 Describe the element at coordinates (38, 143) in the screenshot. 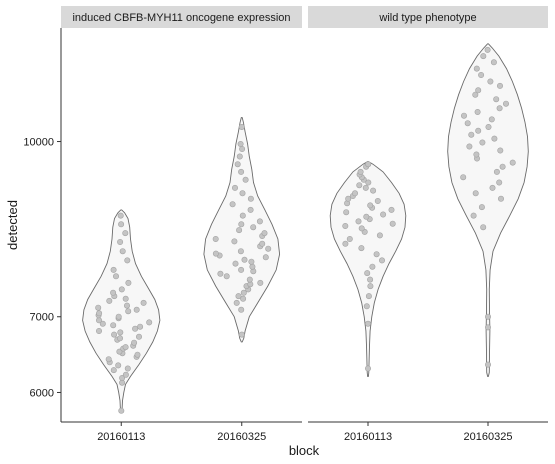

I see `y-tick-label: 10000` at that location.